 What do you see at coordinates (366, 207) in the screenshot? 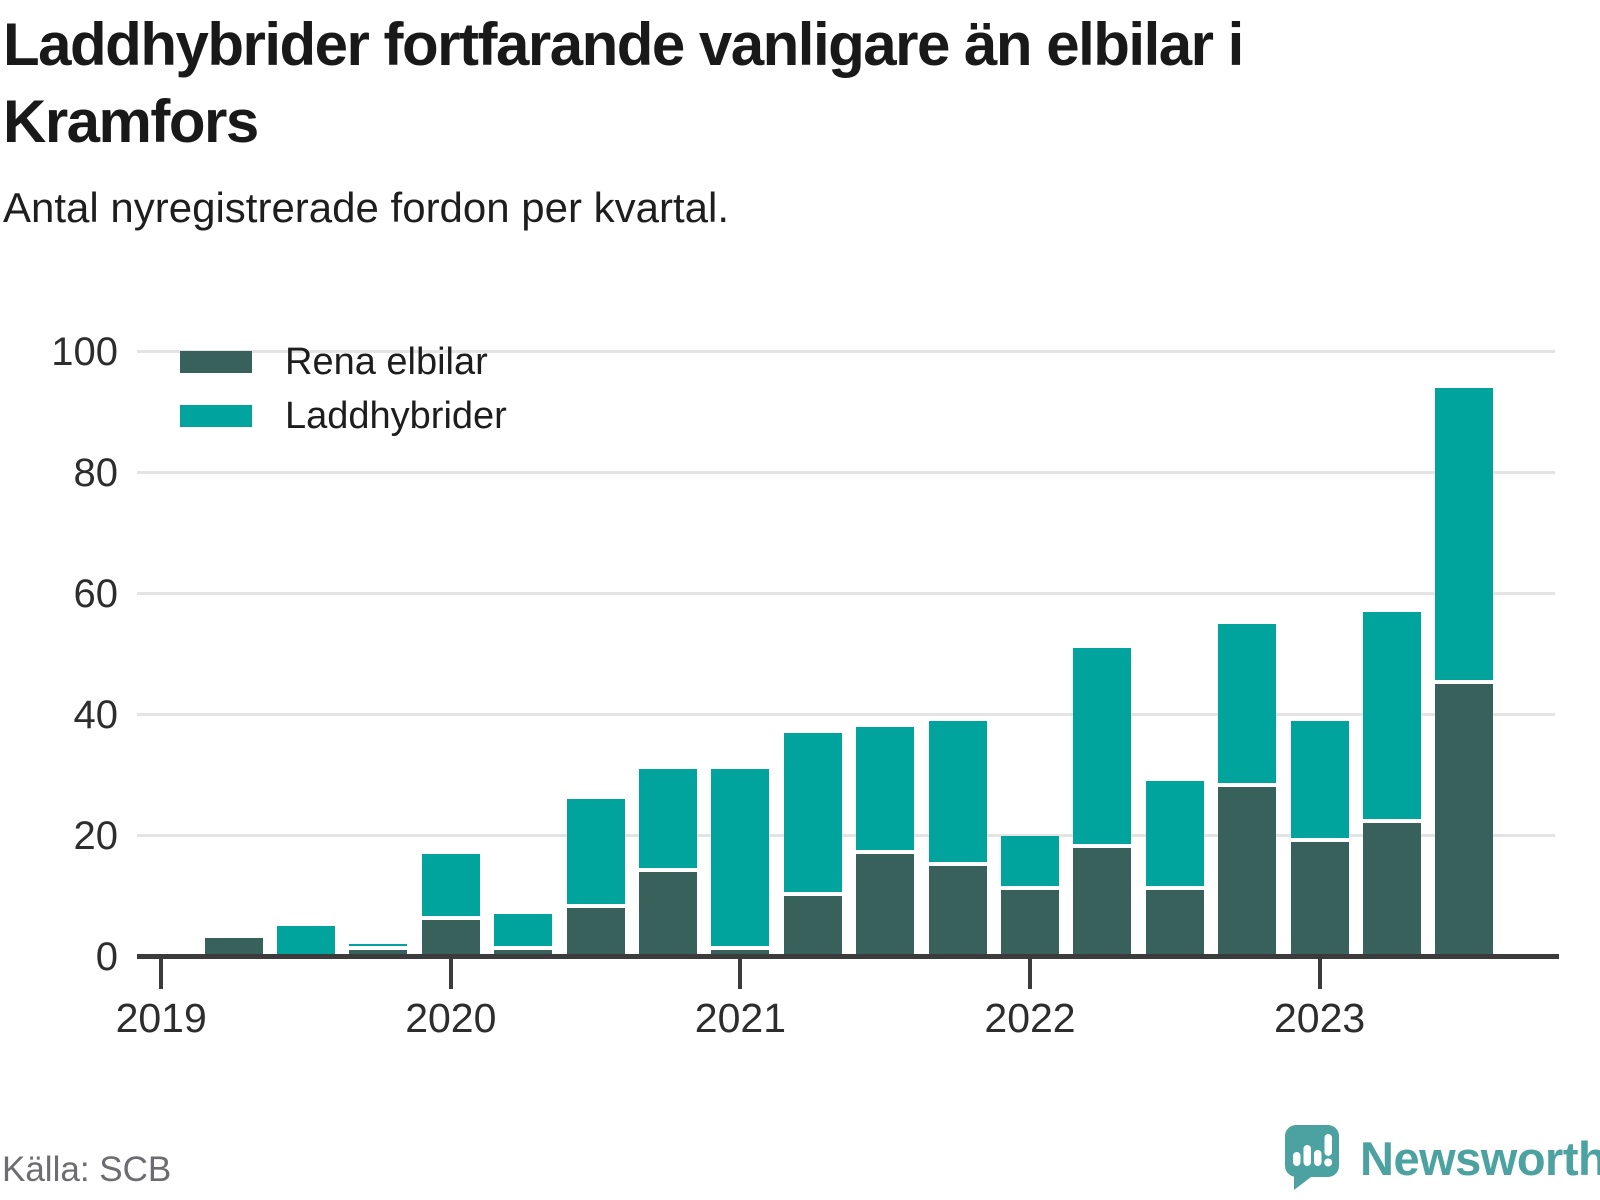
I see `chart-subtitle: Antal nyregistrerade fordon per kvartal.` at bounding box center [366, 207].